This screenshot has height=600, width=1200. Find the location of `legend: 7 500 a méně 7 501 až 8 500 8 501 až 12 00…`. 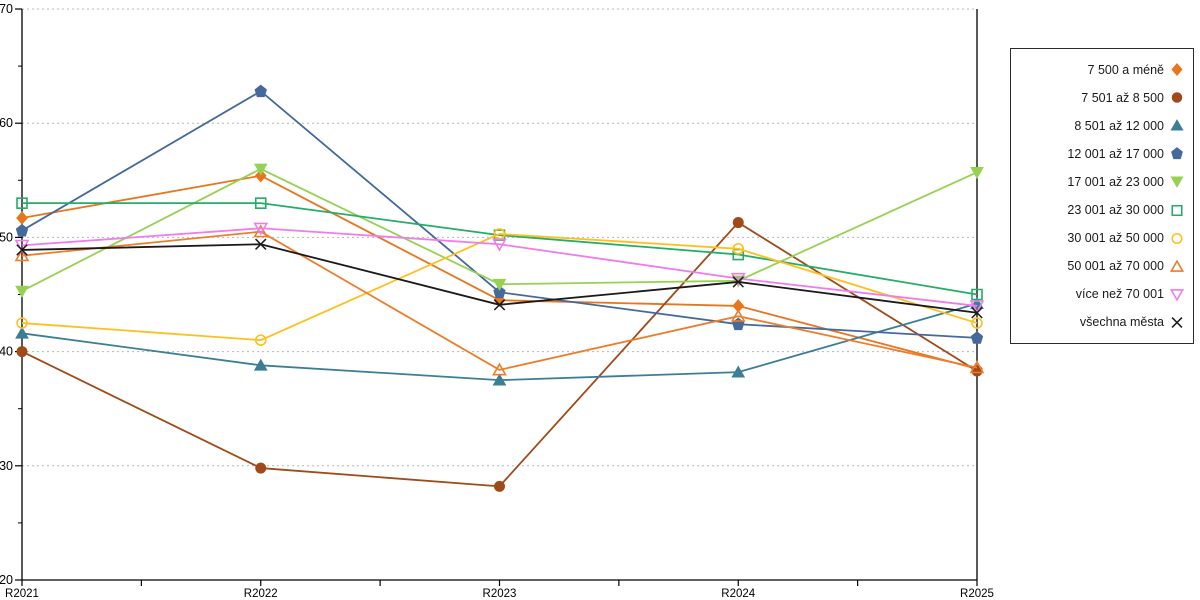

legend: 7 500 a méně 7 501 až 8 500 8 501 až 12 00… is located at coordinates (1102, 196).